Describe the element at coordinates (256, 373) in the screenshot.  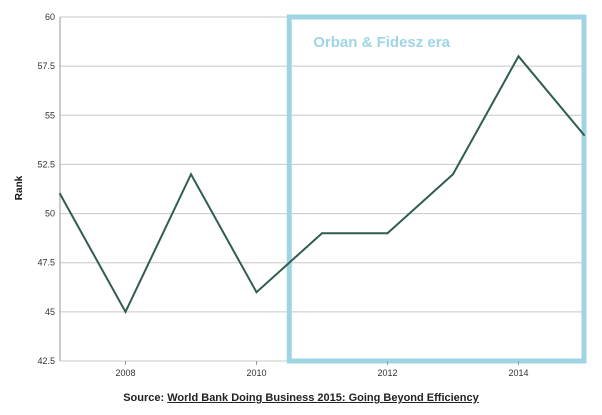
I see `x-tick-label: 2010` at that location.